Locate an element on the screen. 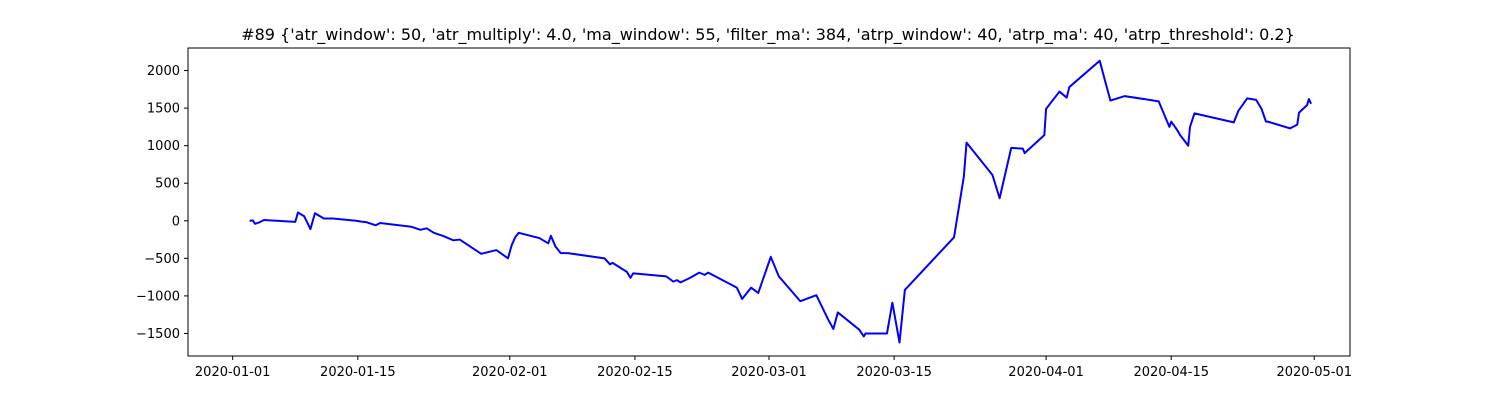 This screenshot has width=1500, height=400. y-tick-label: −500 is located at coordinates (162, 259).